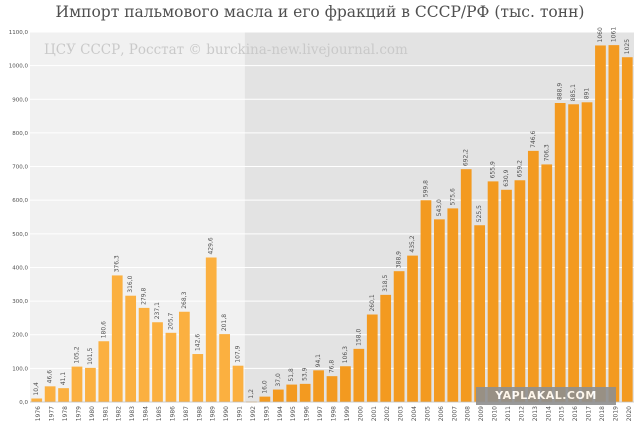 Image resolution: width=640 pixels, height=428 pixels. Describe the element at coordinates (119, 413) in the screenshot. I see `x-tick-label: 1982` at that location.